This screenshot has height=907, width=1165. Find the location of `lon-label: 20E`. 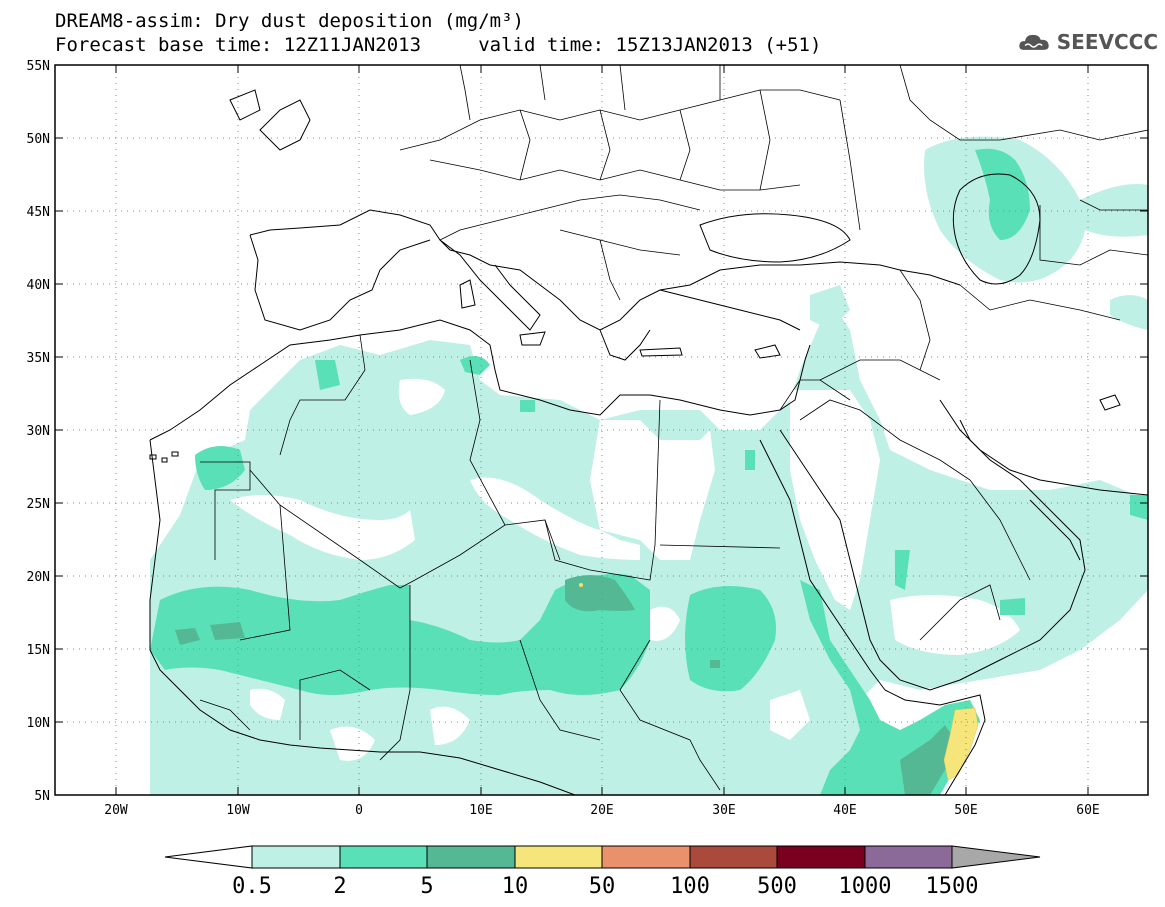

lon-label: 20E is located at coordinates (601, 810).